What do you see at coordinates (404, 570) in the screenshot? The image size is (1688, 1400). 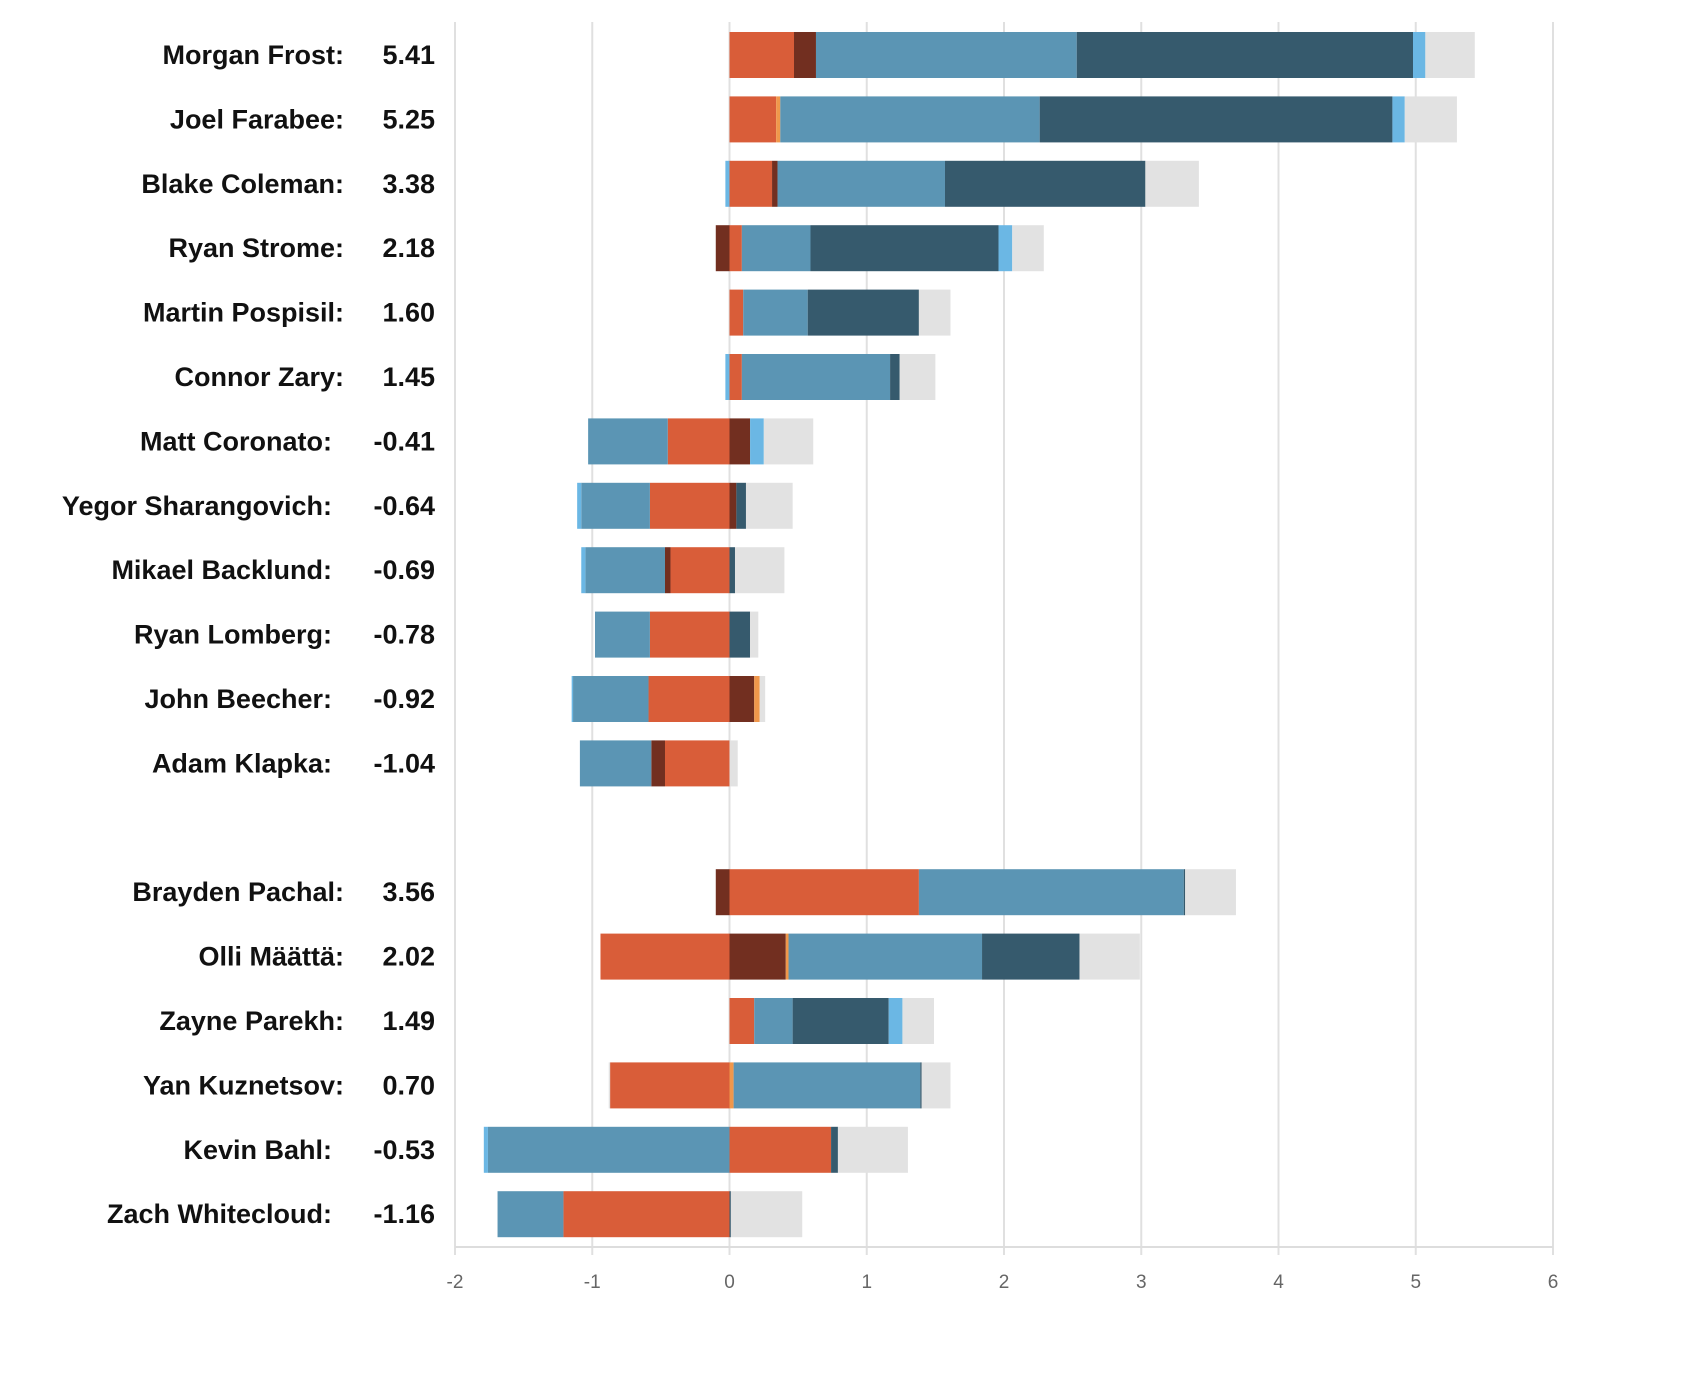 I see `player-value: -0.69` at bounding box center [404, 570].